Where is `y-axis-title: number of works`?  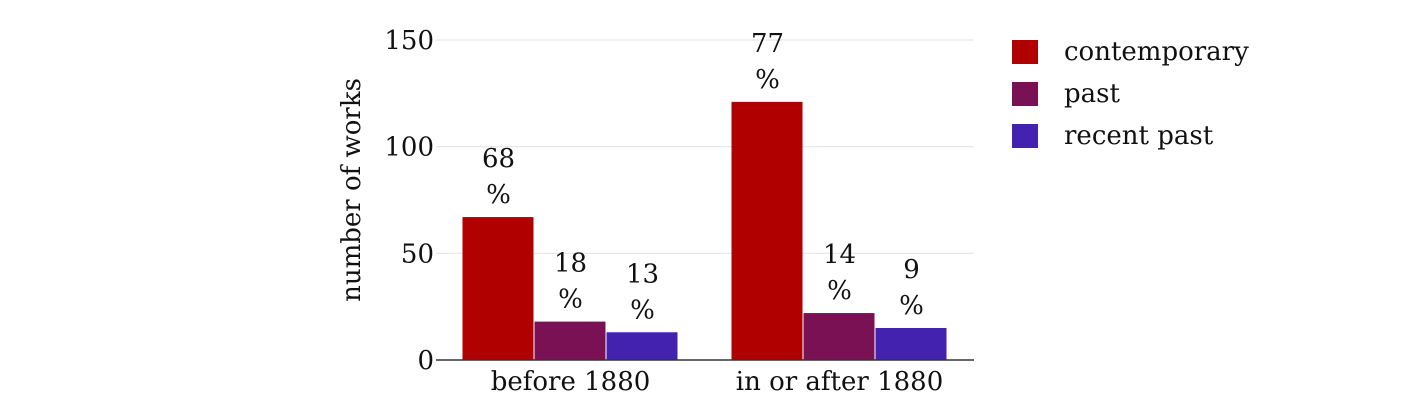 y-axis-title: number of works is located at coordinates (352, 190).